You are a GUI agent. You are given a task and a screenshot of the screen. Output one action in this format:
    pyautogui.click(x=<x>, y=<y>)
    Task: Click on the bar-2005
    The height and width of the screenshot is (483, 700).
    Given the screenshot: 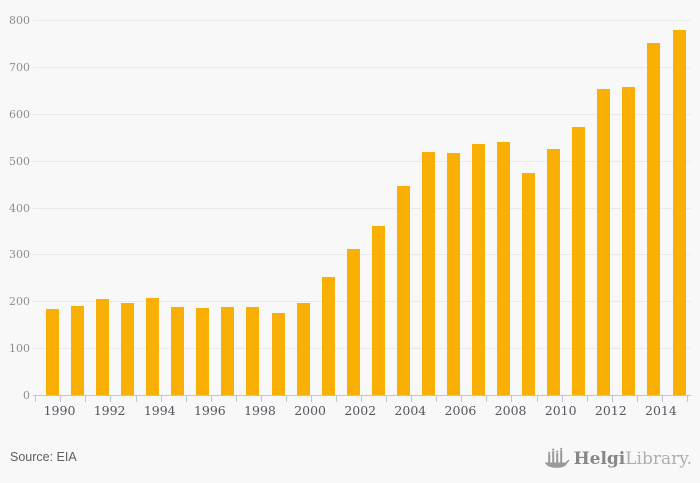 What is the action you would take?
    pyautogui.click(x=428, y=273)
    